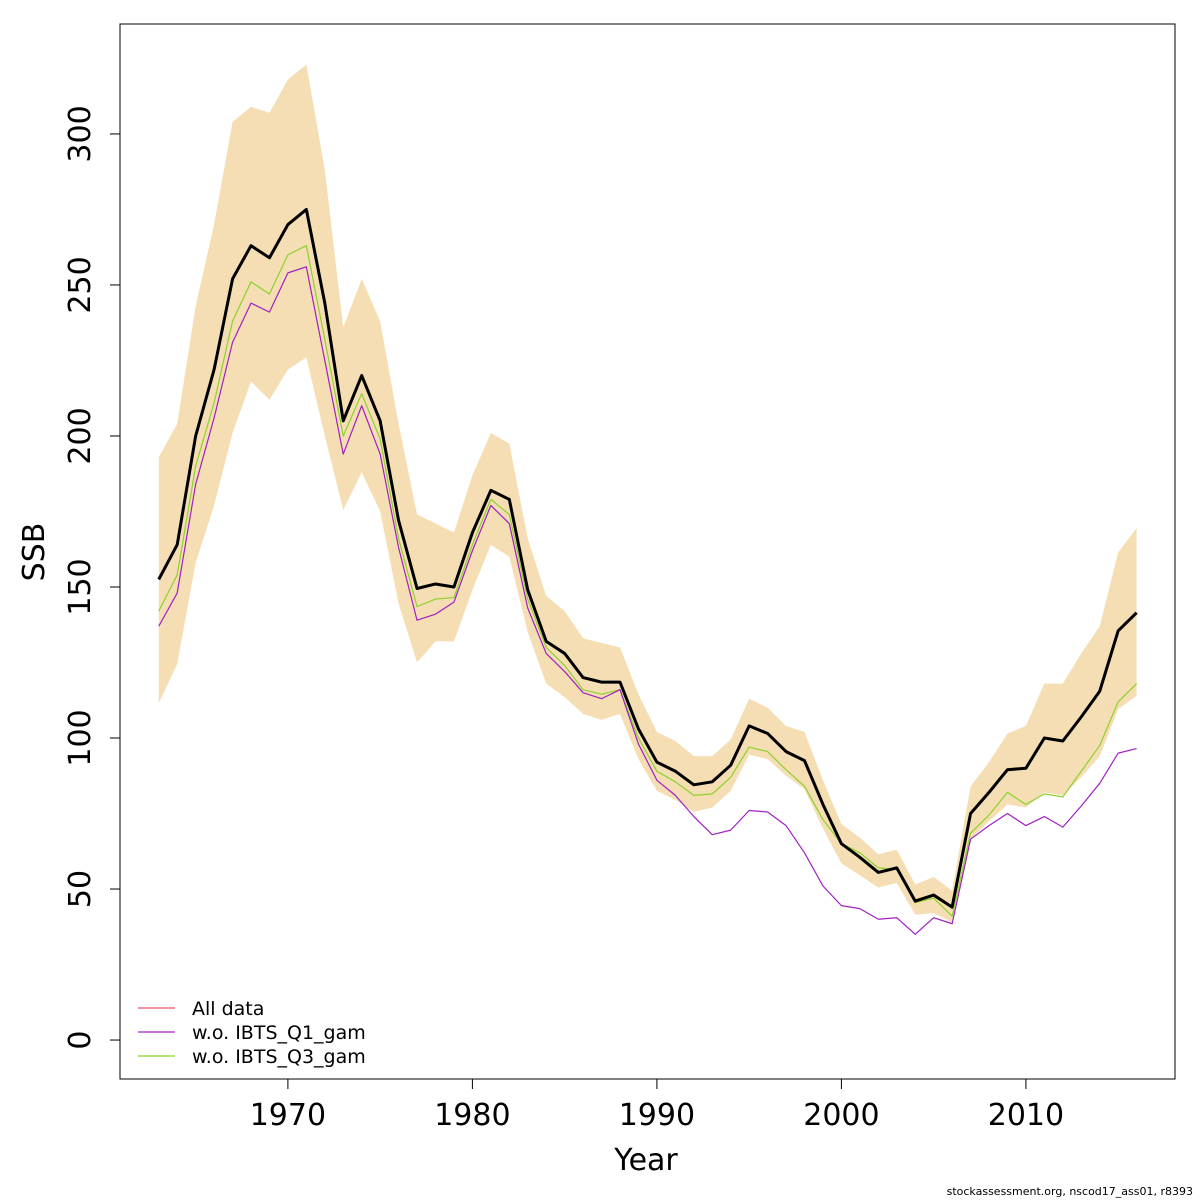 The width and height of the screenshot is (1200, 1204). Describe the element at coordinates (1026, 1115) in the screenshot. I see `x-tick-label: 2010` at that location.